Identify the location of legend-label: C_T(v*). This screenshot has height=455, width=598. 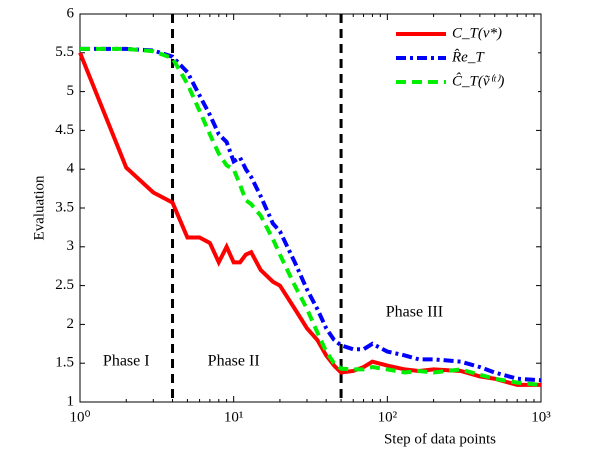
(477, 33).